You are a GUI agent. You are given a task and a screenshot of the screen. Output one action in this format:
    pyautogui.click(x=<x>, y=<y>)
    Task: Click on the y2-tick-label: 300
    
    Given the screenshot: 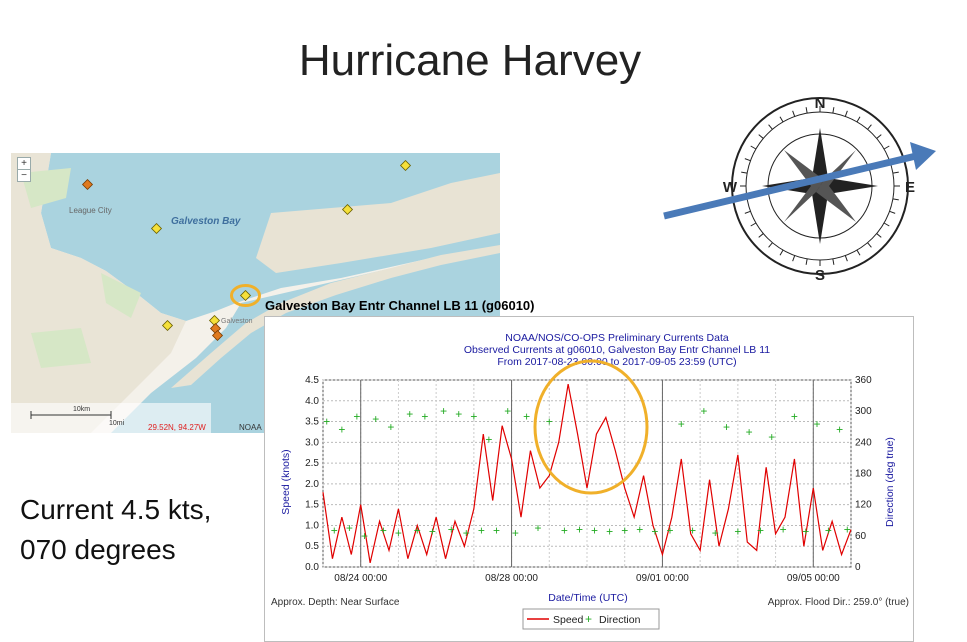 What is the action you would take?
    pyautogui.click(x=863, y=411)
    